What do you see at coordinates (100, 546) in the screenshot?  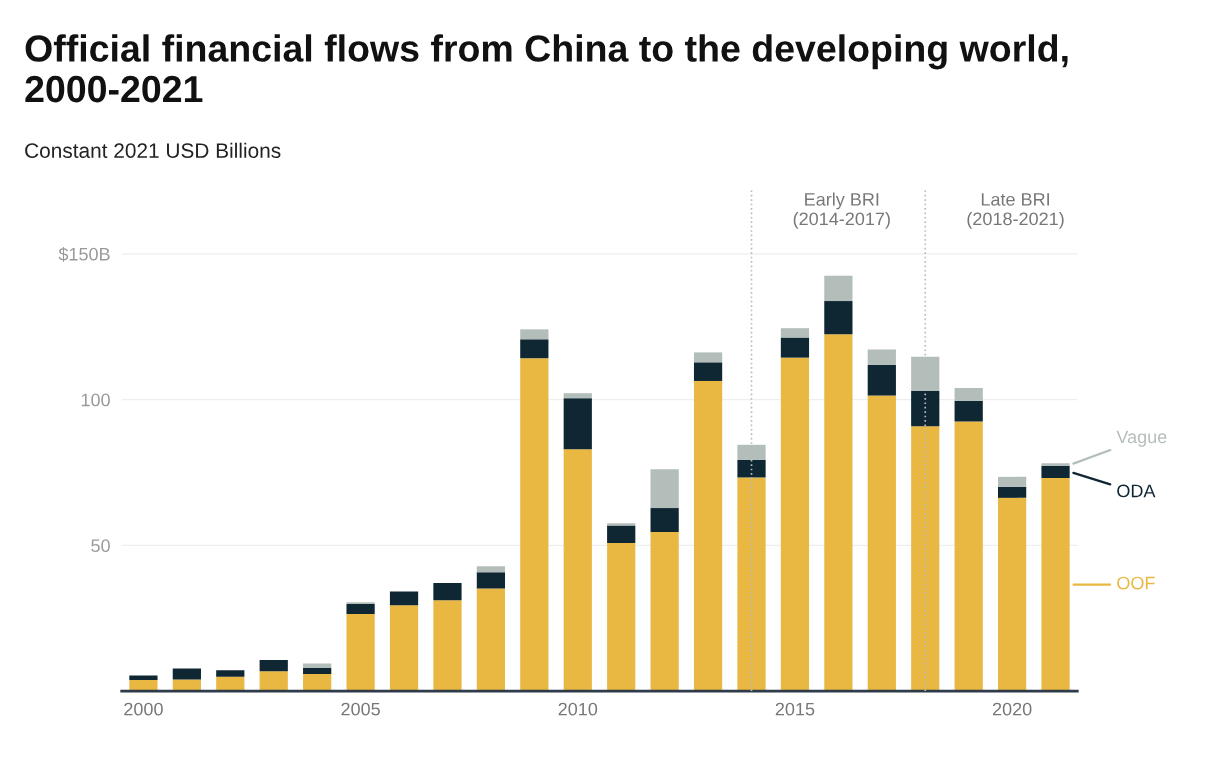 I see `y-tick-label: 50` at bounding box center [100, 546].